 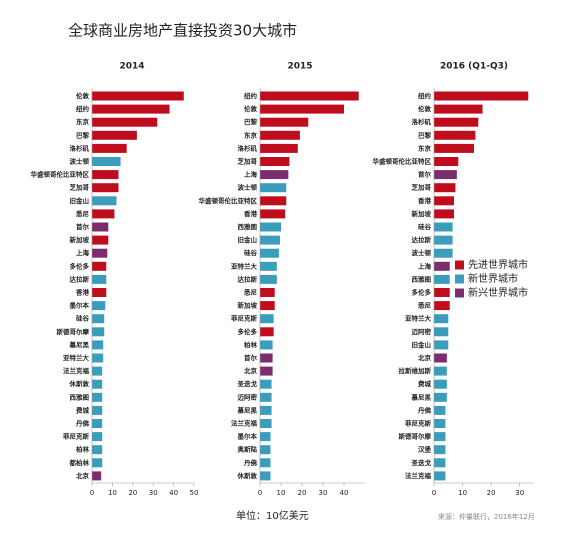 What do you see at coordinates (248, 396) in the screenshot?
I see `category-label: 迈阿密` at bounding box center [248, 396].